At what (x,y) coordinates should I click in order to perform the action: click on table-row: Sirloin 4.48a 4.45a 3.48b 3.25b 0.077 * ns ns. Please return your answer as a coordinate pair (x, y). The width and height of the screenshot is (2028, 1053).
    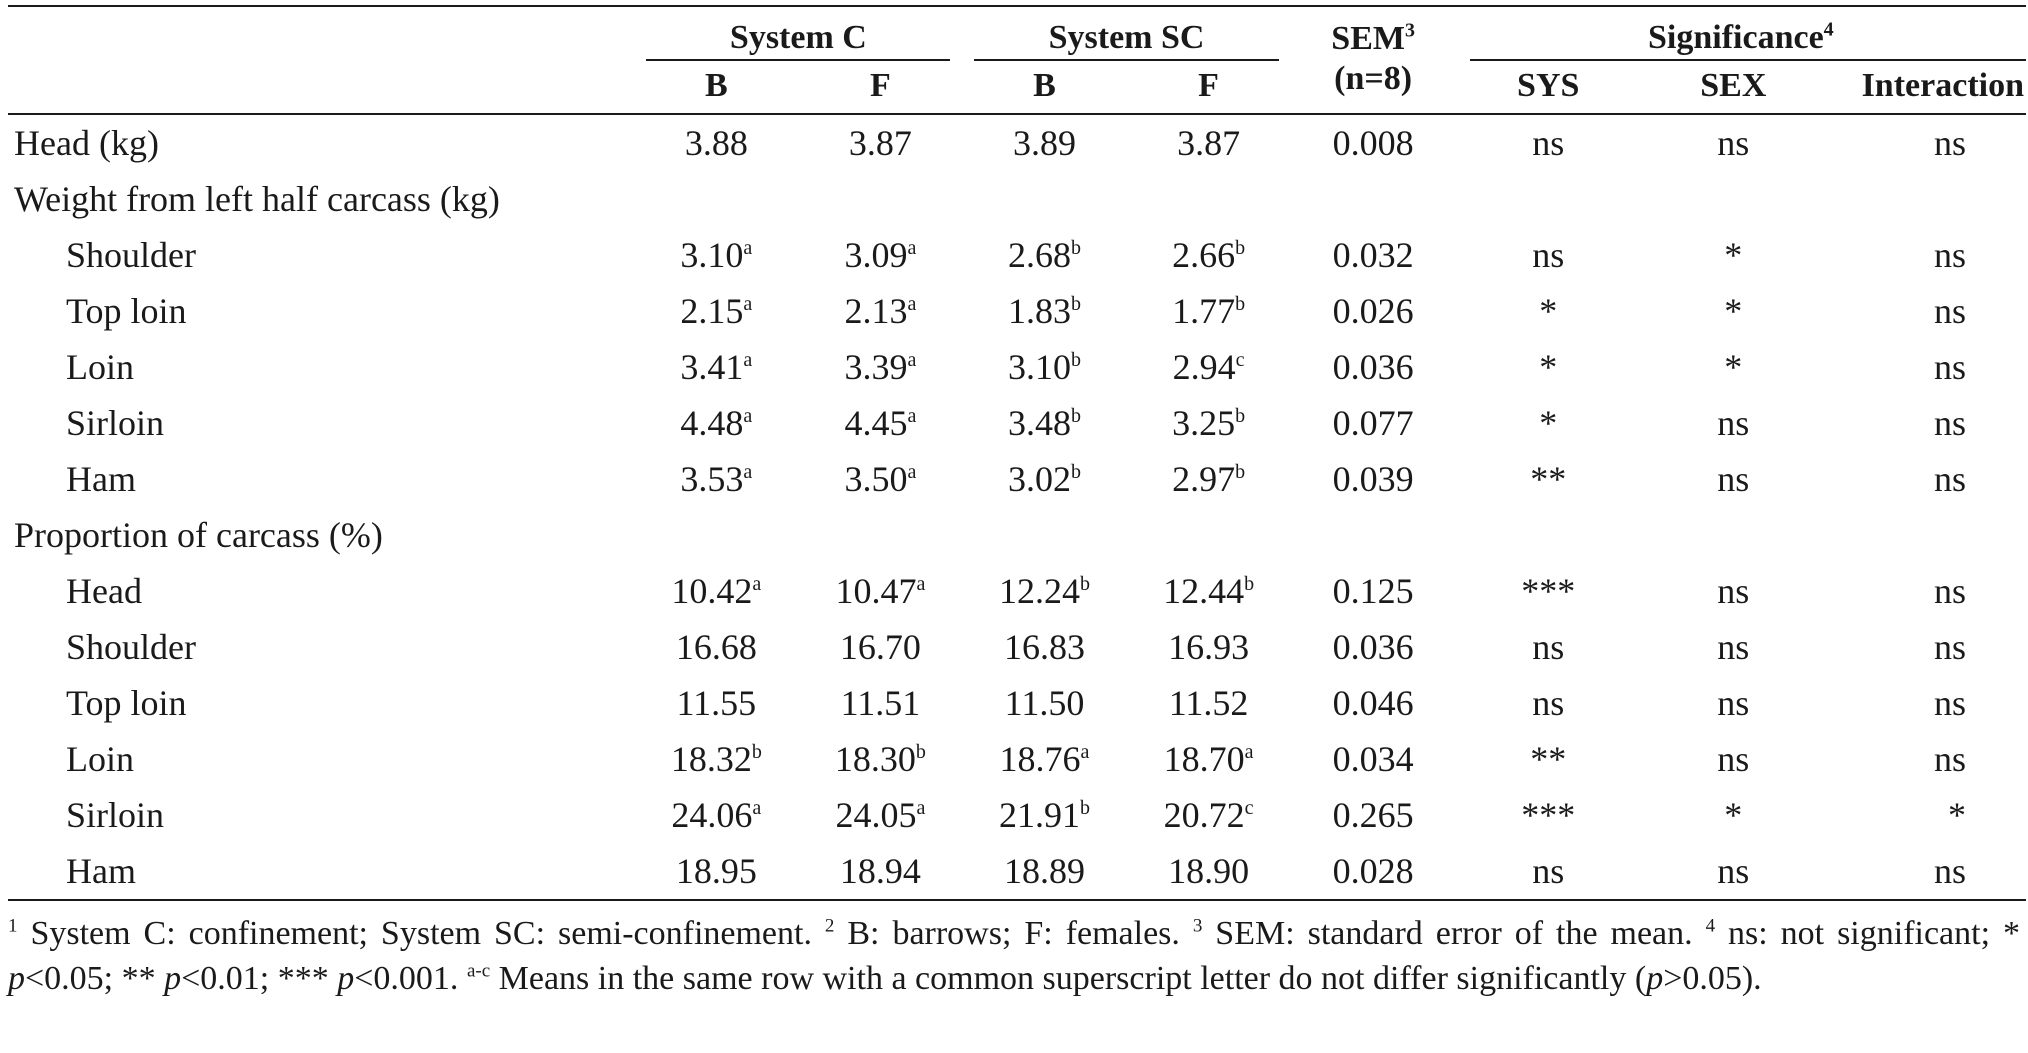
    Looking at the image, I should click on (1017, 423).